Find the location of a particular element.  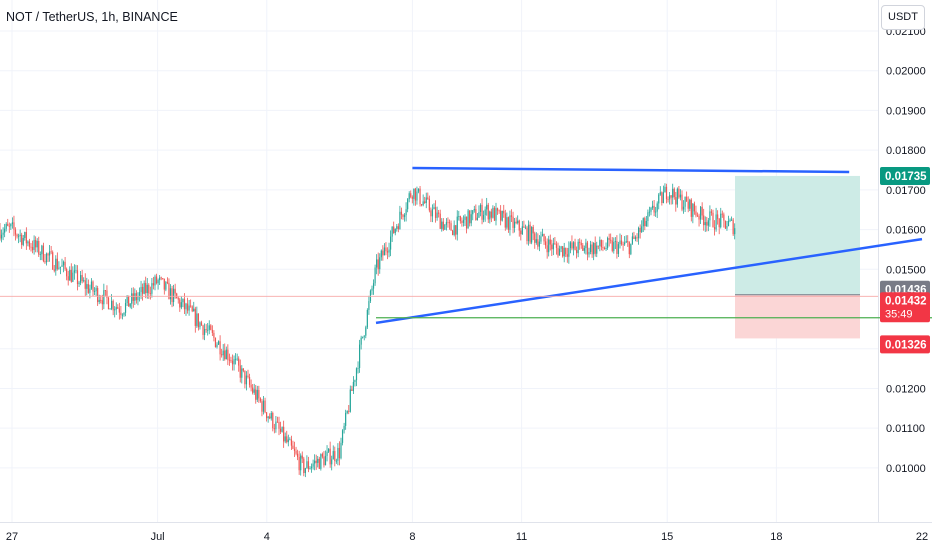

target-price-badge: 0.01735 is located at coordinates (905, 175).